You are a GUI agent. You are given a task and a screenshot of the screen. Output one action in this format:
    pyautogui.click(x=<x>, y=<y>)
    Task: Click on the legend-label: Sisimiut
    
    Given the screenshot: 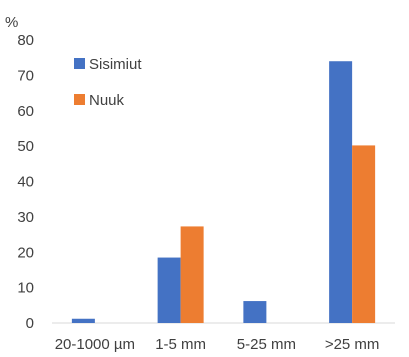 What is the action you would take?
    pyautogui.click(x=115, y=64)
    